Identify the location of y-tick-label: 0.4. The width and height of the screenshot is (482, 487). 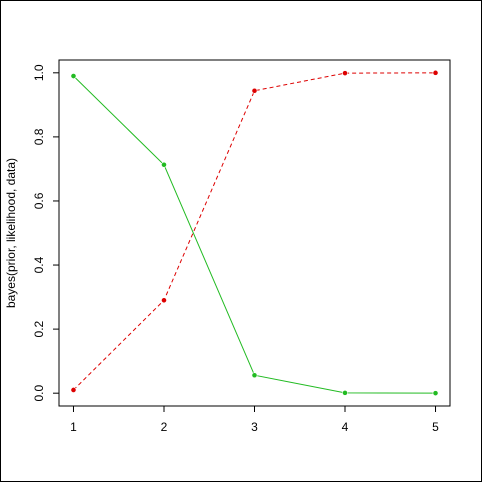
(39, 264).